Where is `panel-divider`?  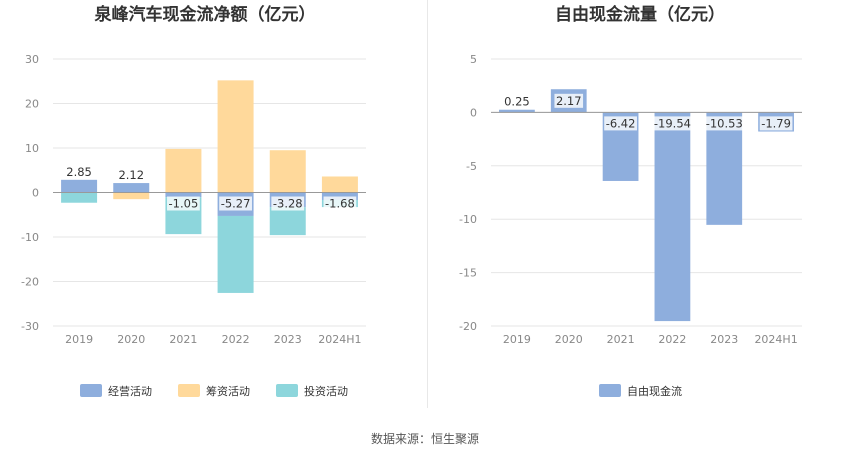
panel-divider is located at coordinates (427, 204).